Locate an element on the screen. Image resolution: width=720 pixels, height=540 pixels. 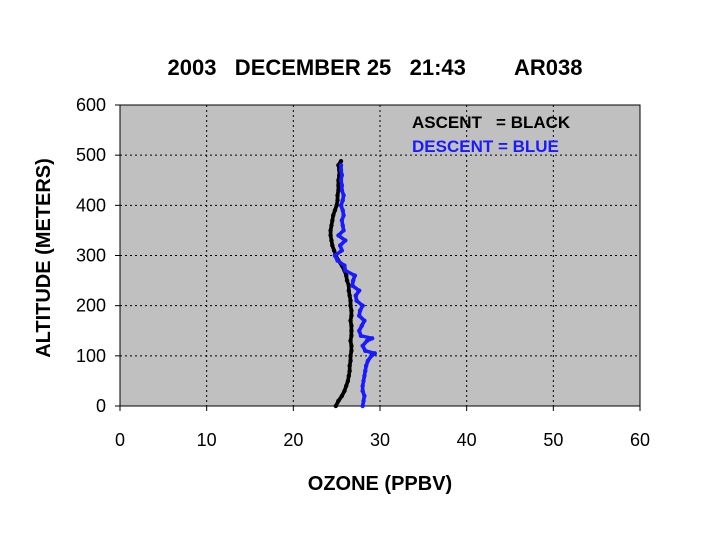
series-descent is located at coordinates (354, 286).